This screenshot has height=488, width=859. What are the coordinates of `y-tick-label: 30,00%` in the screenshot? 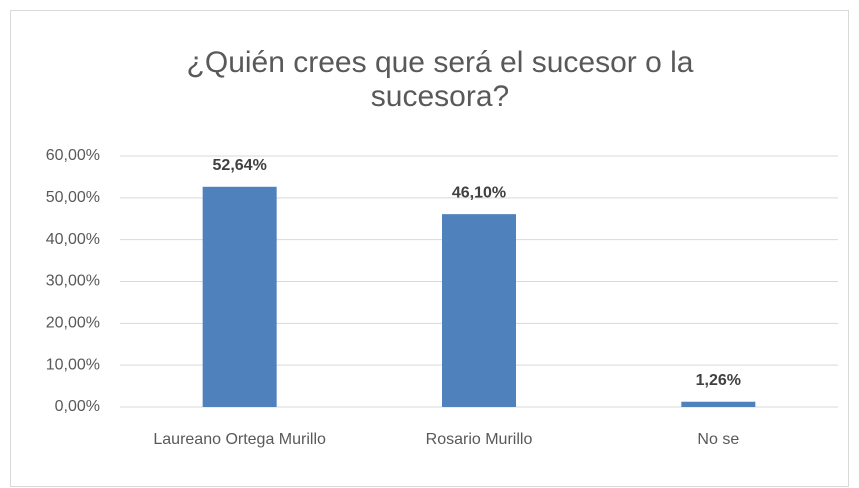 It's located at (73, 281).